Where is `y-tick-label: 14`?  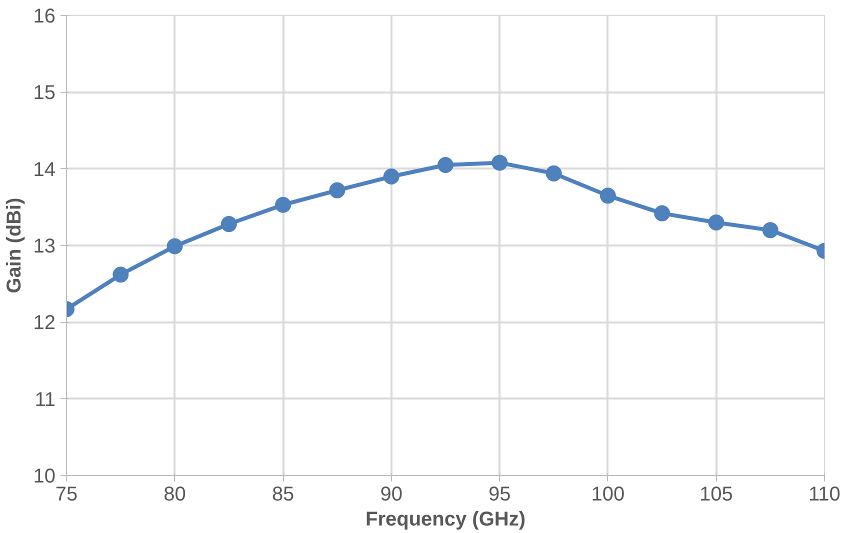 y-tick-label: 14 is located at coordinates (44, 169).